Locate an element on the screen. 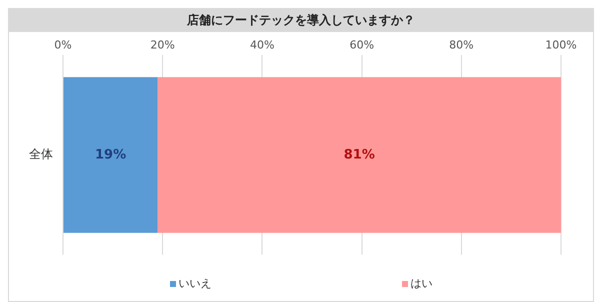 This screenshot has height=302, width=600. y-tick-label: 全体 is located at coordinates (41, 154).